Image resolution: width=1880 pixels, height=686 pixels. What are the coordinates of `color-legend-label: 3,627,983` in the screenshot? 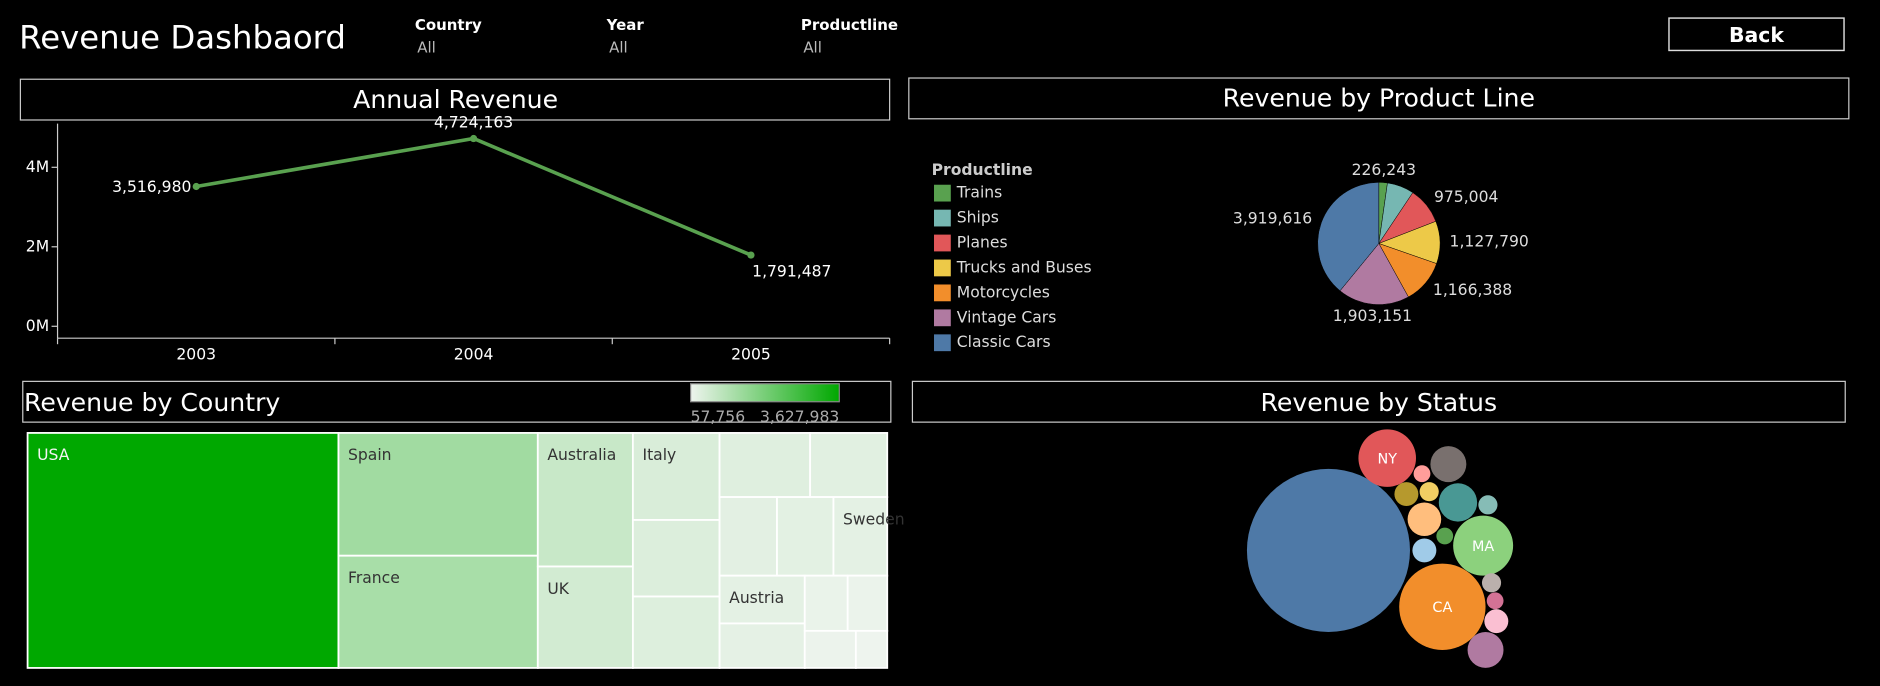 It's located at (799, 417).